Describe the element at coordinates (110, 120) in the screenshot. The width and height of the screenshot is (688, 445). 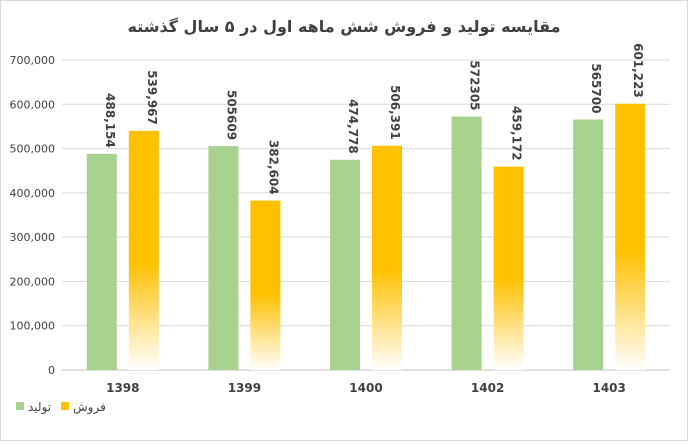
I see `data-label: 488,154` at that location.